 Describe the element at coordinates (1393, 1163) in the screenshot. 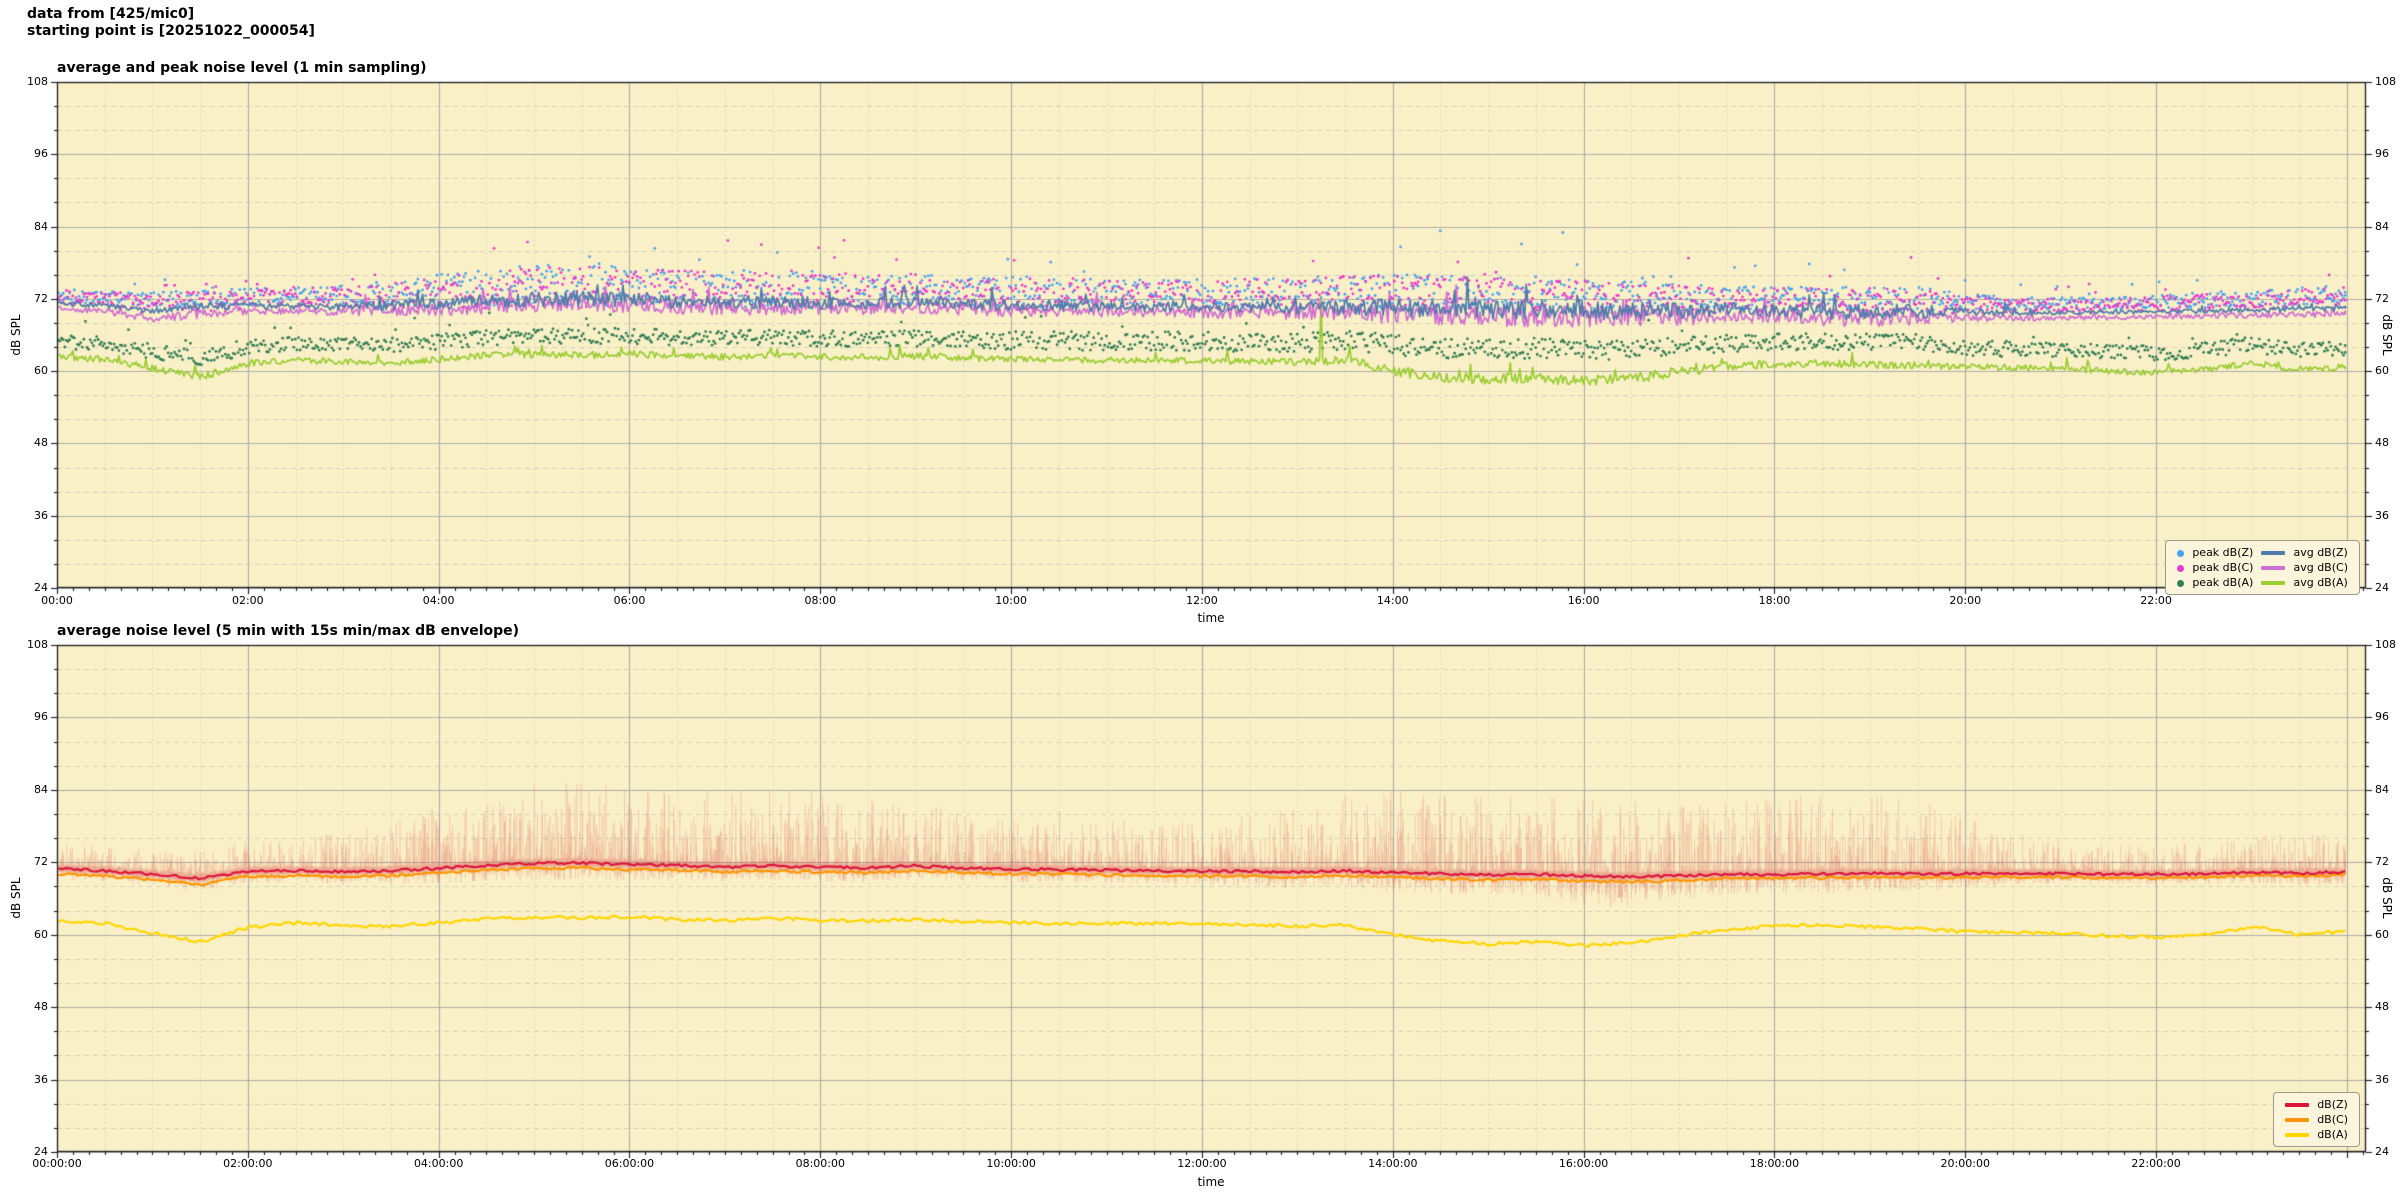

I see `x-tick-label: 14:00:00` at that location.